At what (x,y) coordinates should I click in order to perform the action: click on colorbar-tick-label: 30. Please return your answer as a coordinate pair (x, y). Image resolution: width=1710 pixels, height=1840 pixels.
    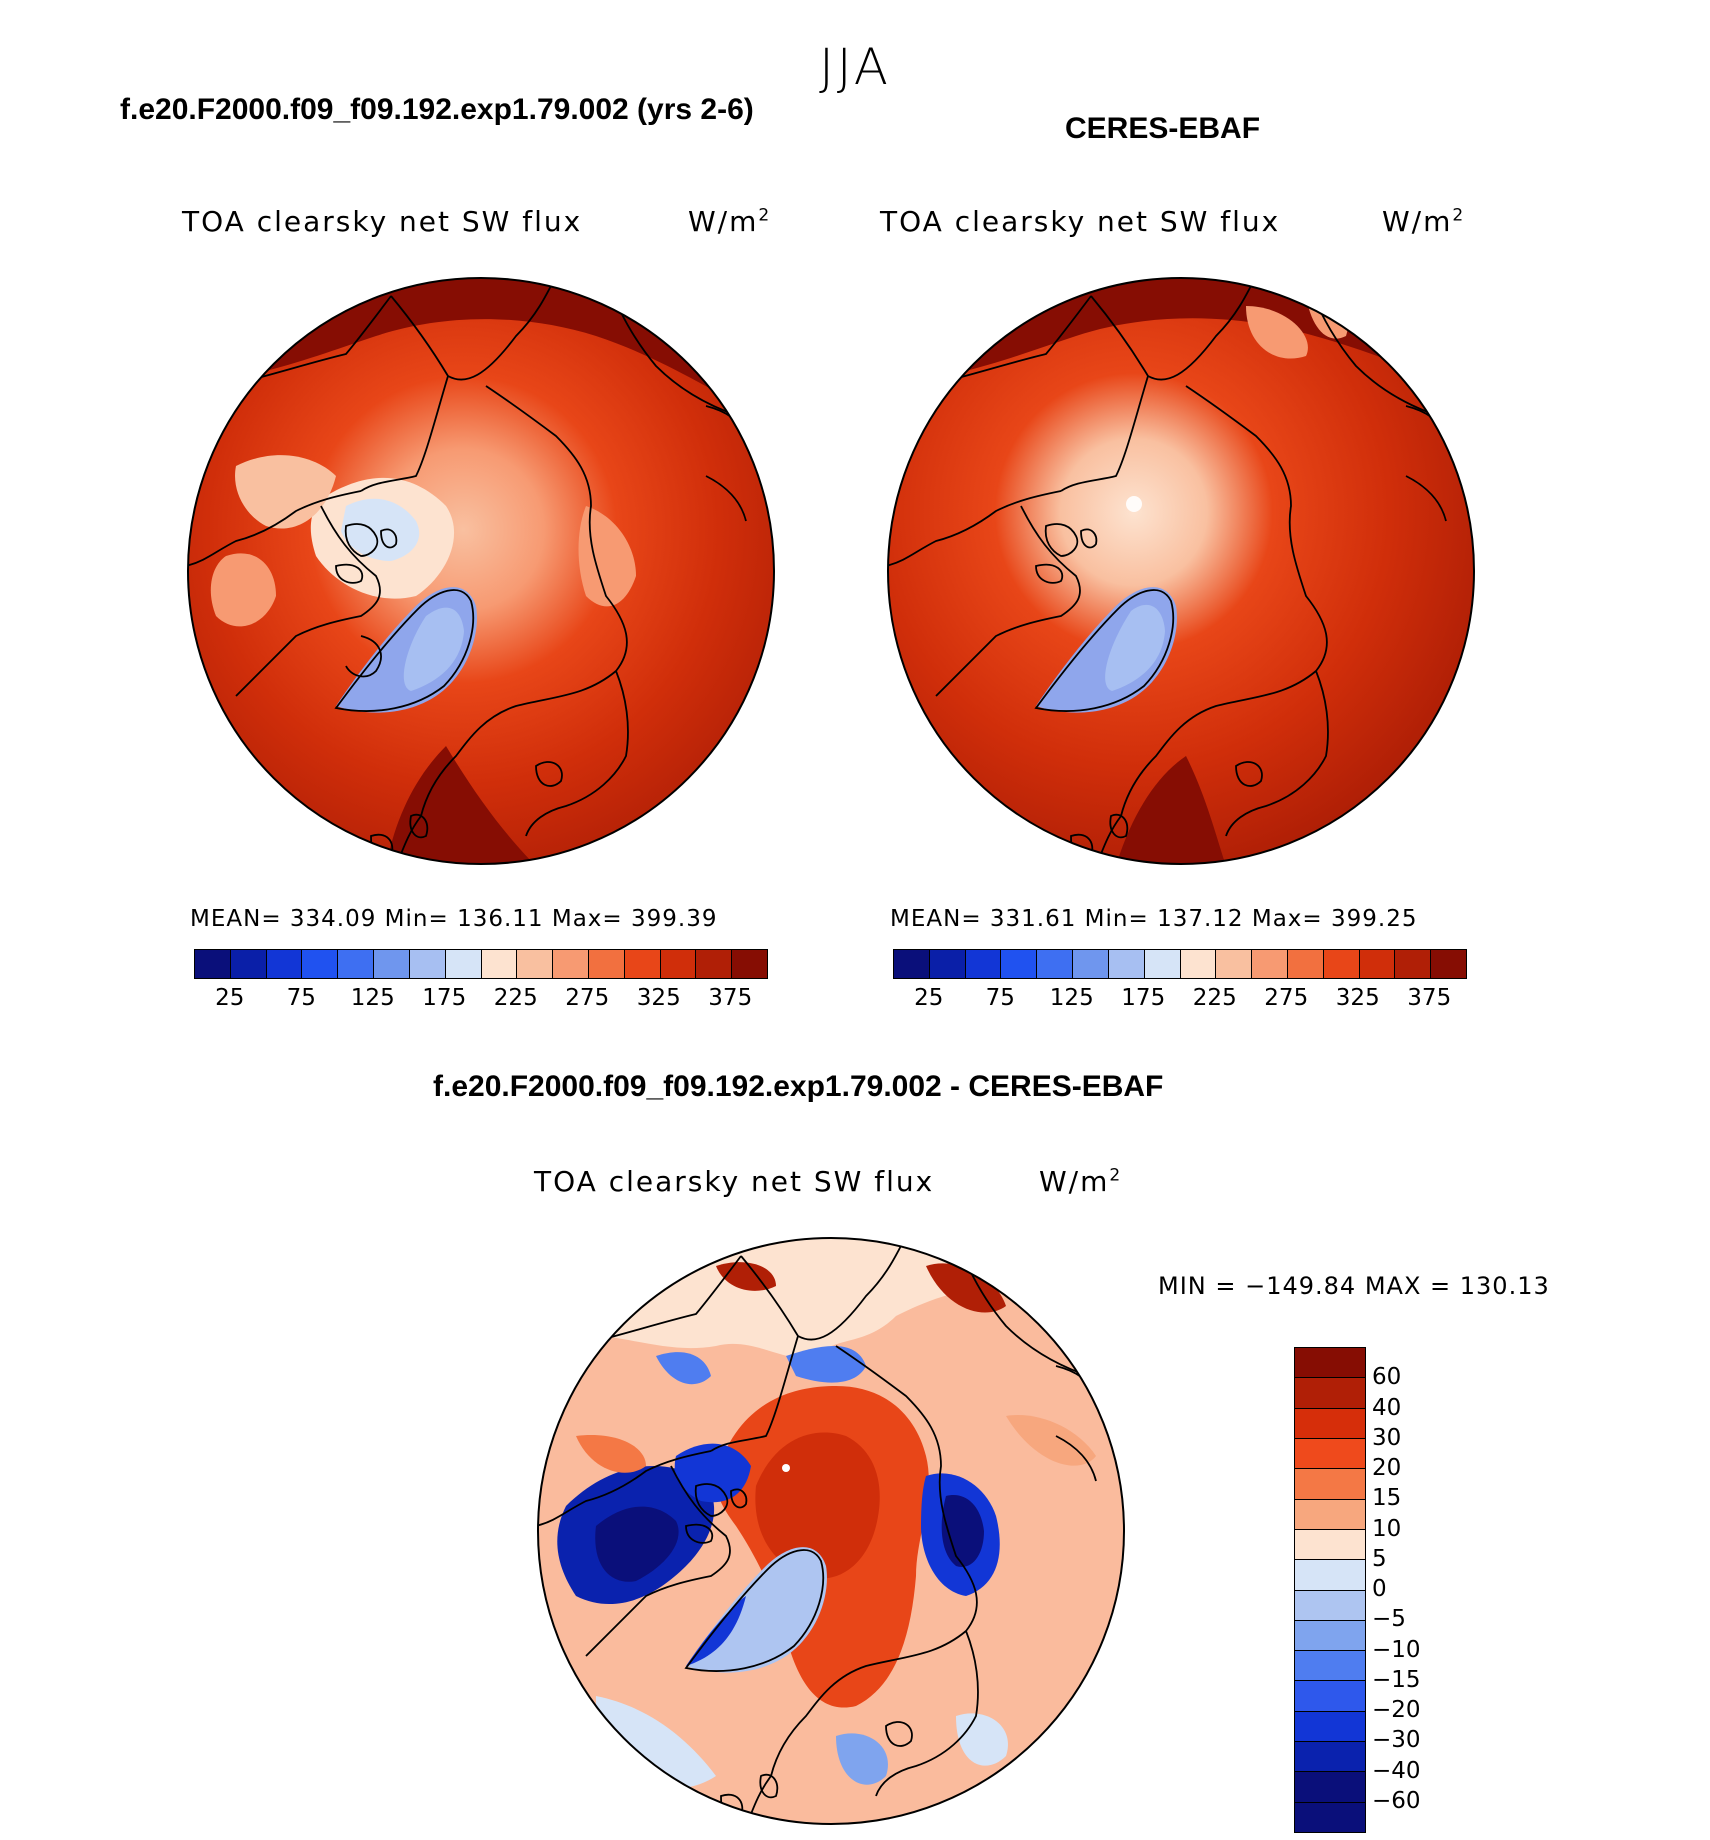
    Looking at the image, I should click on (1387, 1437).